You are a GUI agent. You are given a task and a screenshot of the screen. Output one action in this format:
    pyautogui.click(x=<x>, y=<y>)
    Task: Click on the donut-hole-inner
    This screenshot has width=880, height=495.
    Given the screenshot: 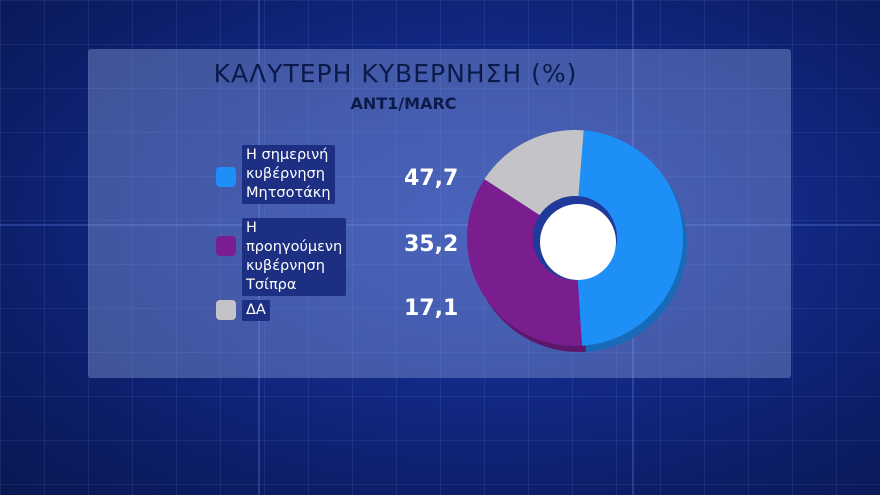 What is the action you would take?
    pyautogui.click(x=578, y=242)
    